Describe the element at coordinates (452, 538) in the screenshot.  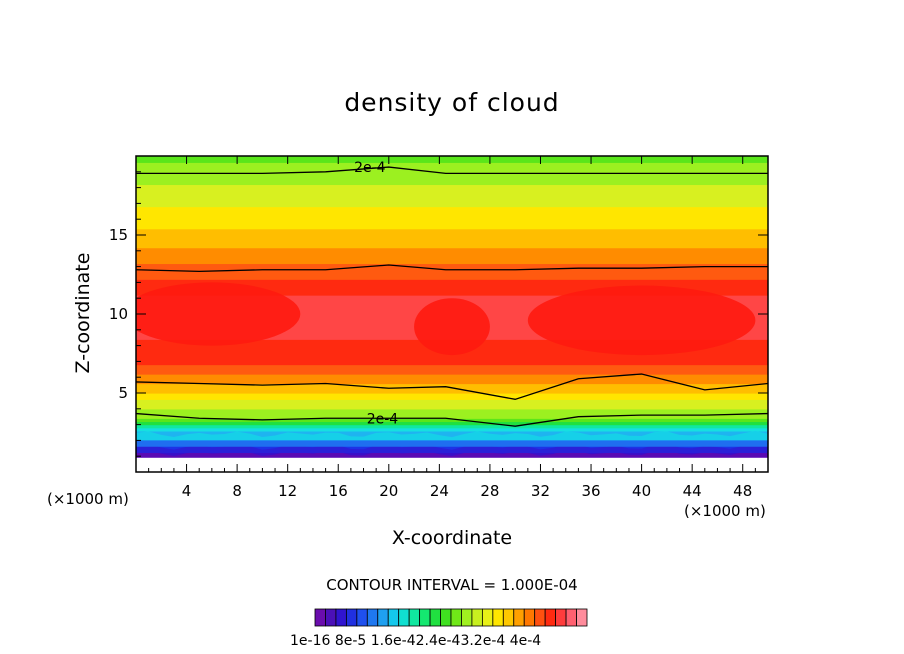
I see `x-axis-label: X-coordinate` at that location.